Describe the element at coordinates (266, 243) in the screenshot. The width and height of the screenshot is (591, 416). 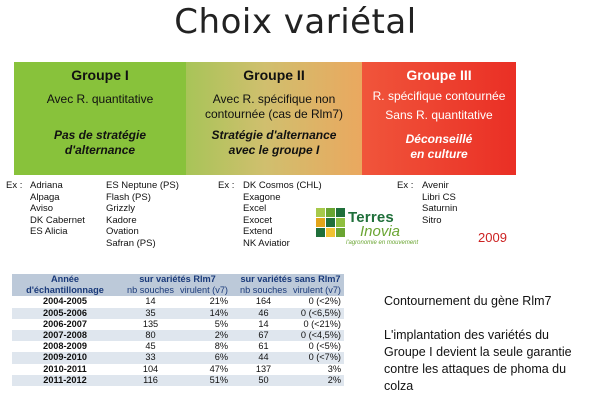
I see `variety-item: NK Aviatior` at that location.